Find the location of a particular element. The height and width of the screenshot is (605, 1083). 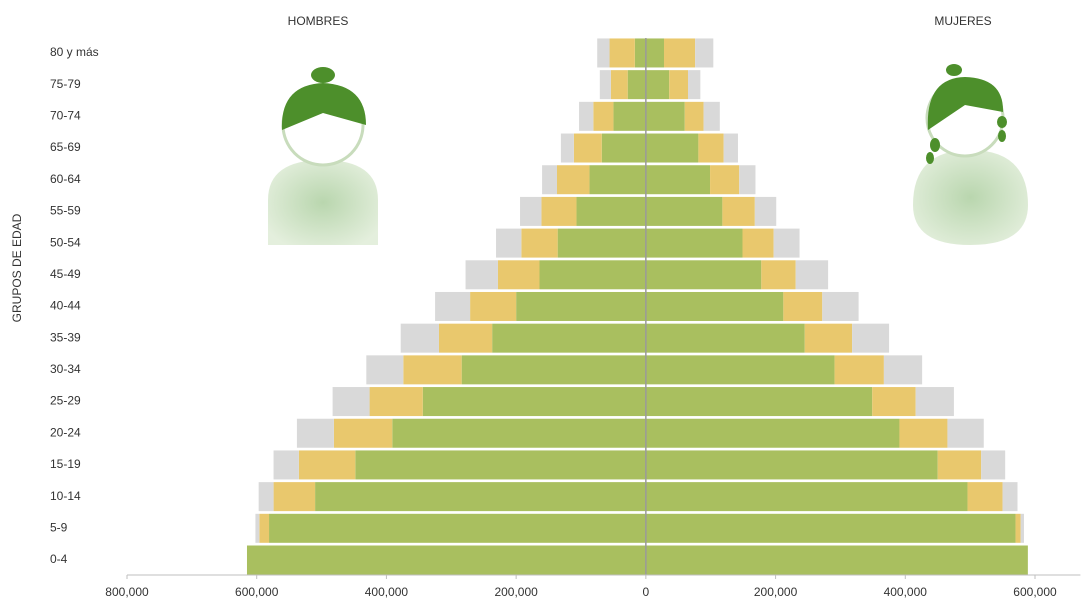

y-tick-label: 5-9 is located at coordinates (59, 527).